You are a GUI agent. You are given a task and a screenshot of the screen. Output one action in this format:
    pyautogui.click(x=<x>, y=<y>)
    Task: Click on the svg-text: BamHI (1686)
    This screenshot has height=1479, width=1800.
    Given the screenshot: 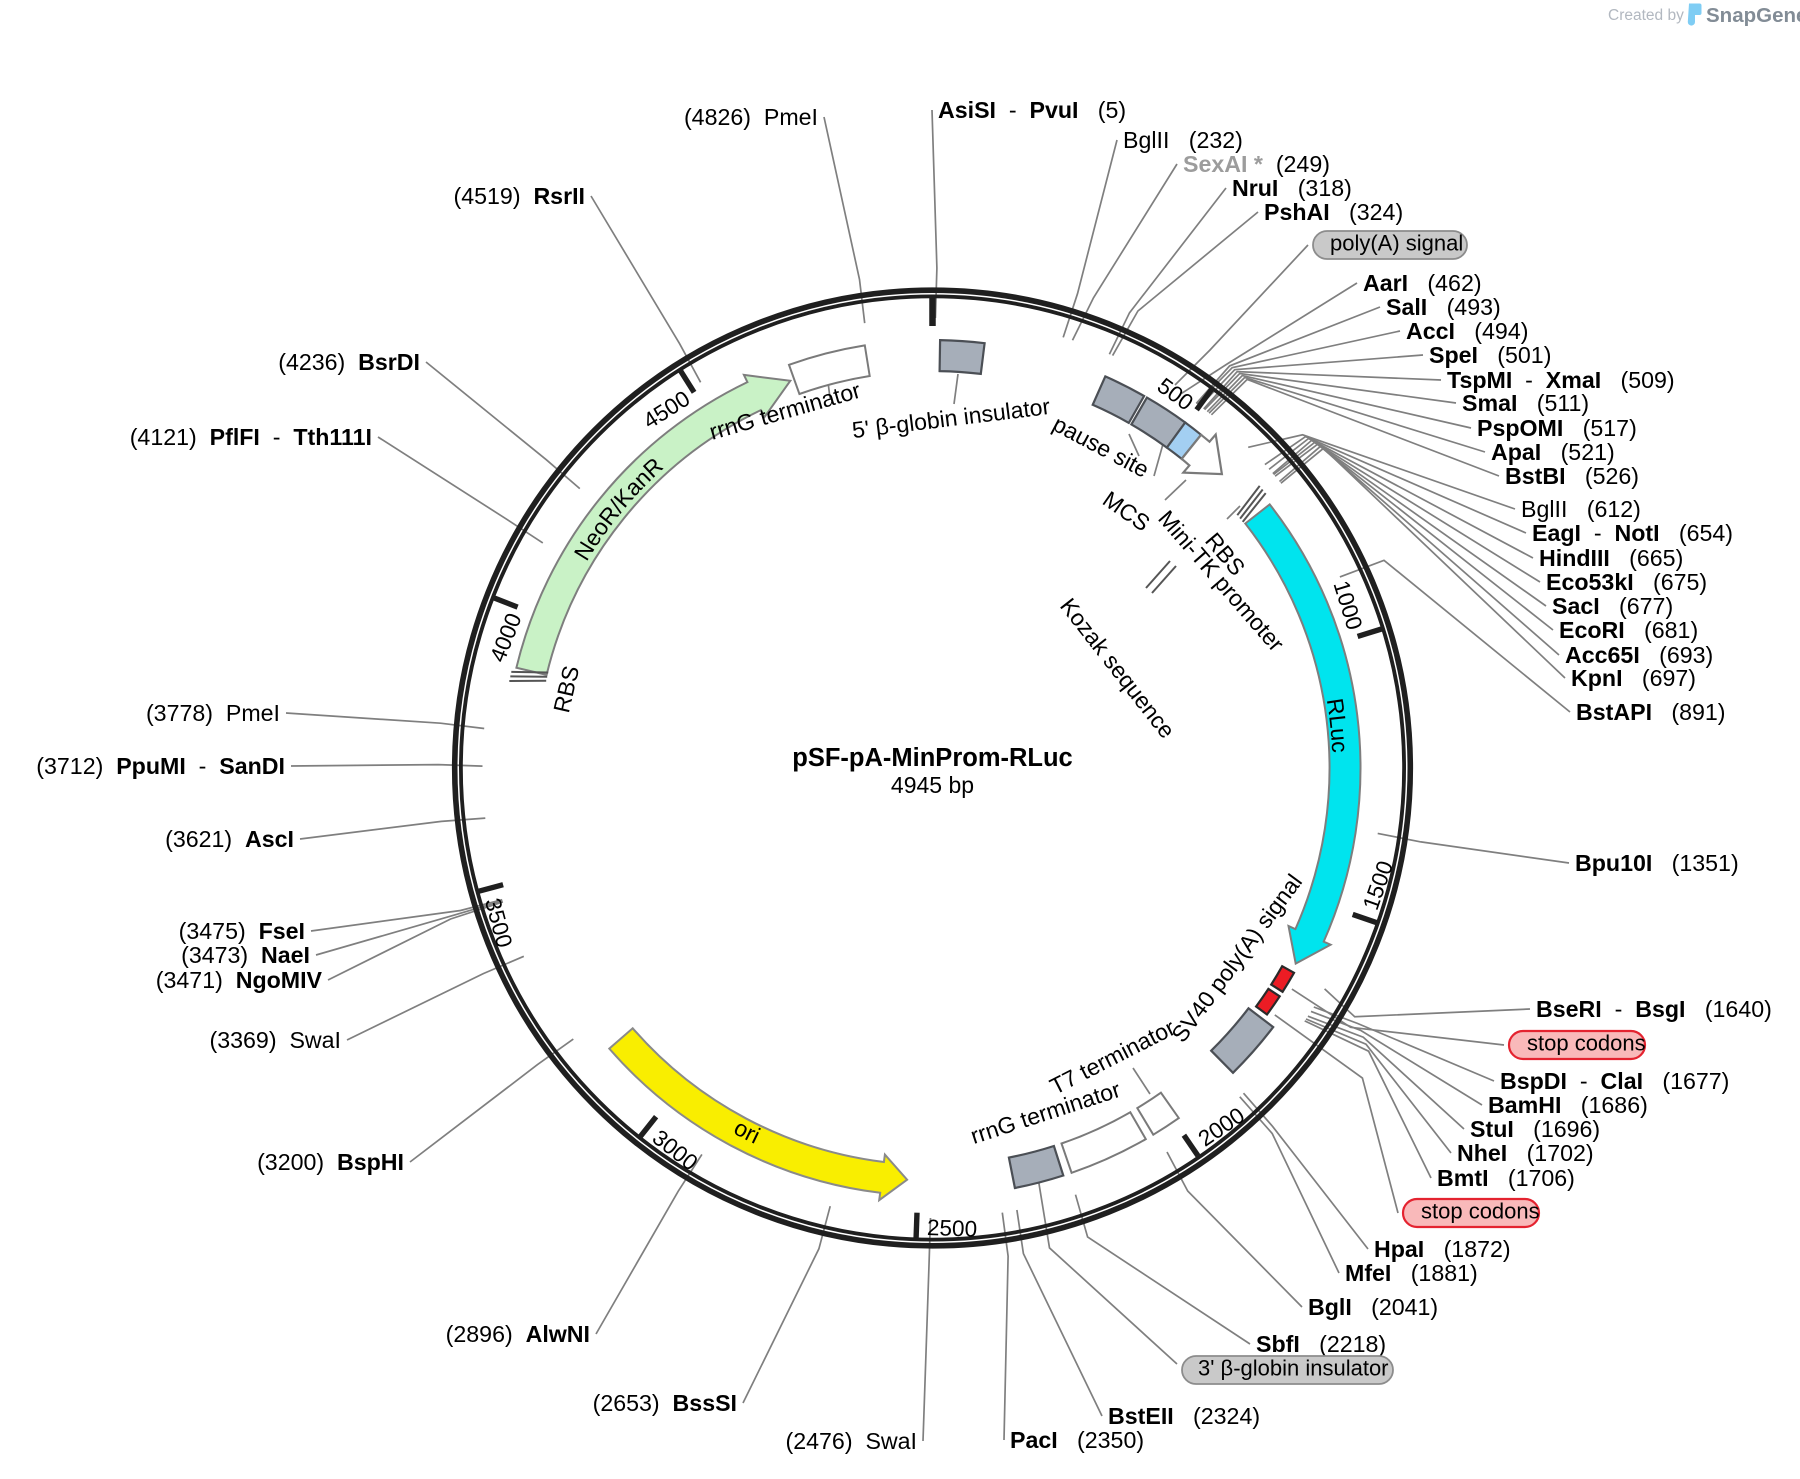 What is the action you would take?
    pyautogui.click(x=1568, y=1105)
    